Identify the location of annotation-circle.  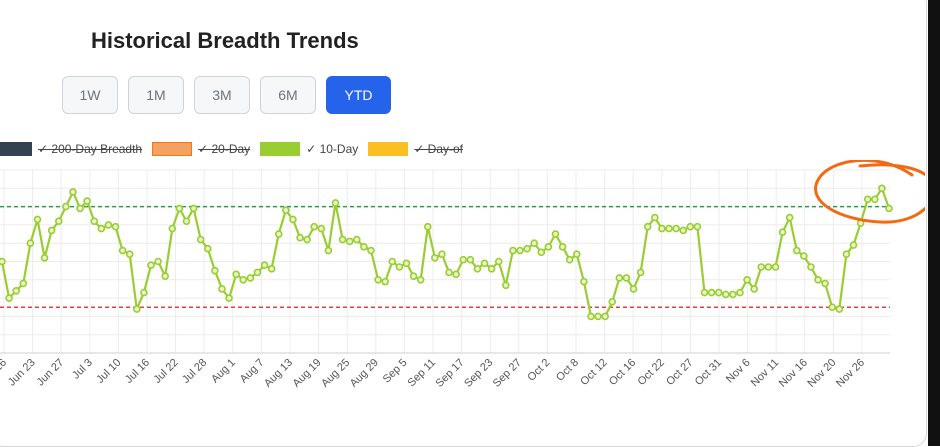
(869, 192).